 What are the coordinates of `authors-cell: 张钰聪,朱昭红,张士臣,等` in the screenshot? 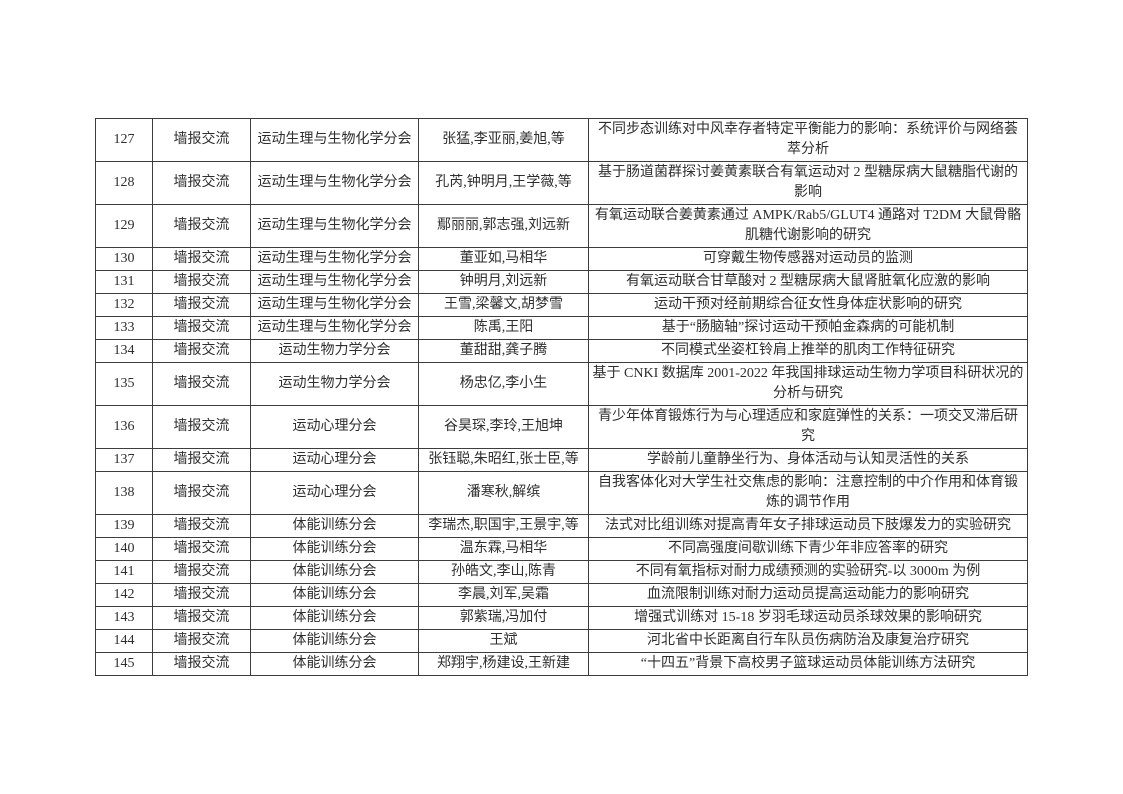 It's located at (503, 460).